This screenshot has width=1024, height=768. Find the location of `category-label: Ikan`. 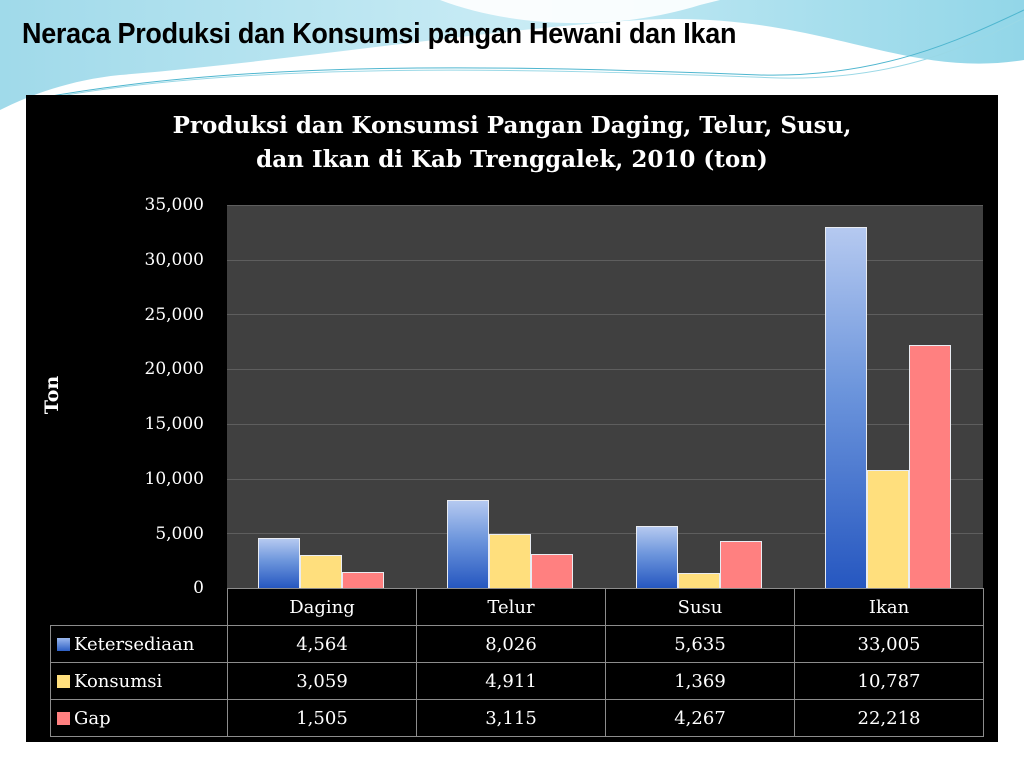

category-label: Ikan is located at coordinates (889, 607).